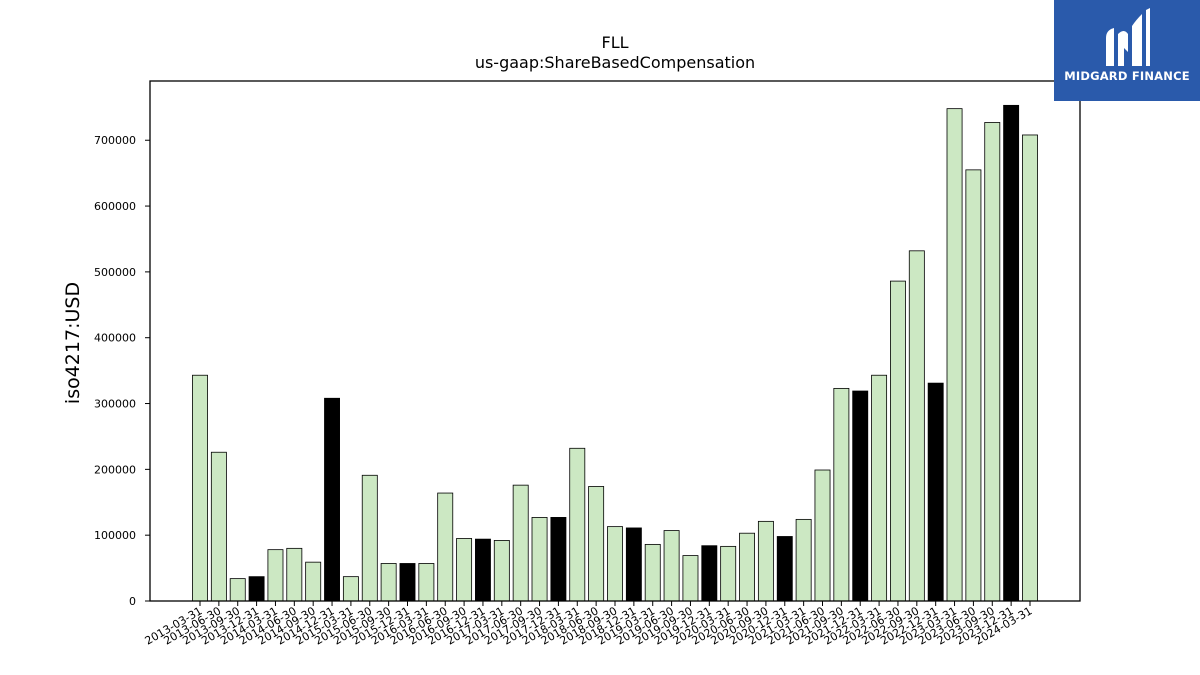 The image size is (1200, 675). What do you see at coordinates (115, 404) in the screenshot?
I see `y-tick-label: 300000` at bounding box center [115, 404].